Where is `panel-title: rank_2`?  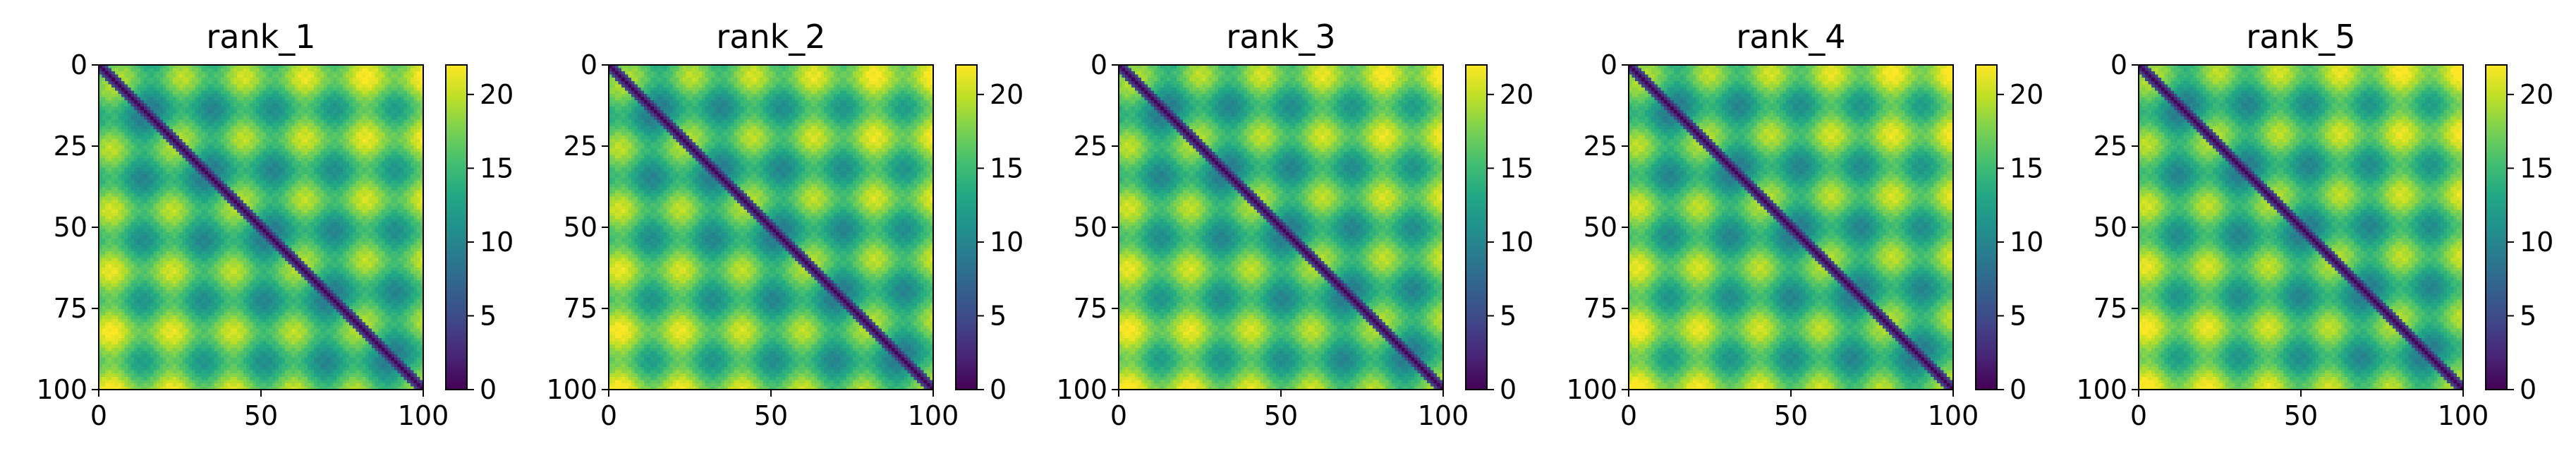 panel-title: rank_2 is located at coordinates (771, 37).